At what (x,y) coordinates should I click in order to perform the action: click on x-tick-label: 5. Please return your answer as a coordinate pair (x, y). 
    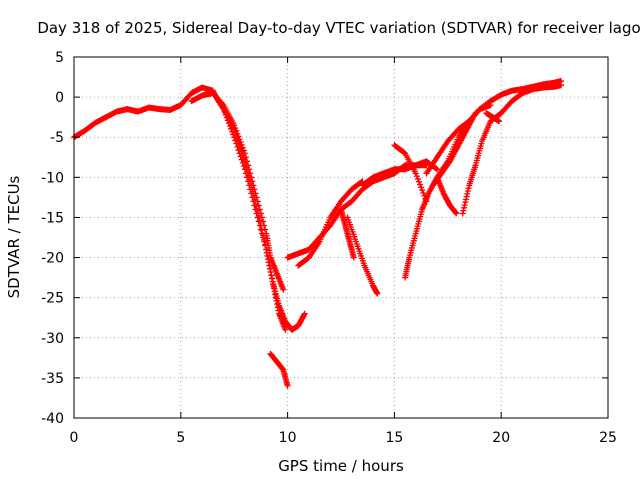
    Looking at the image, I should click on (180, 438).